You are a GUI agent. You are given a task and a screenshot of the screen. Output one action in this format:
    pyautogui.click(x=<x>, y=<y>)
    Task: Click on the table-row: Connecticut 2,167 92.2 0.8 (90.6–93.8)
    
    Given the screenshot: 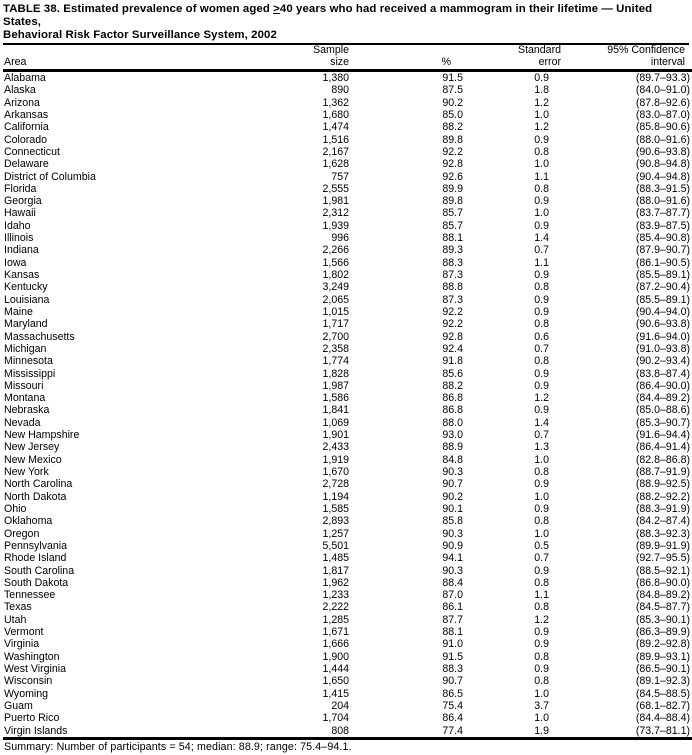 What is the action you would take?
    pyautogui.click(x=347, y=152)
    